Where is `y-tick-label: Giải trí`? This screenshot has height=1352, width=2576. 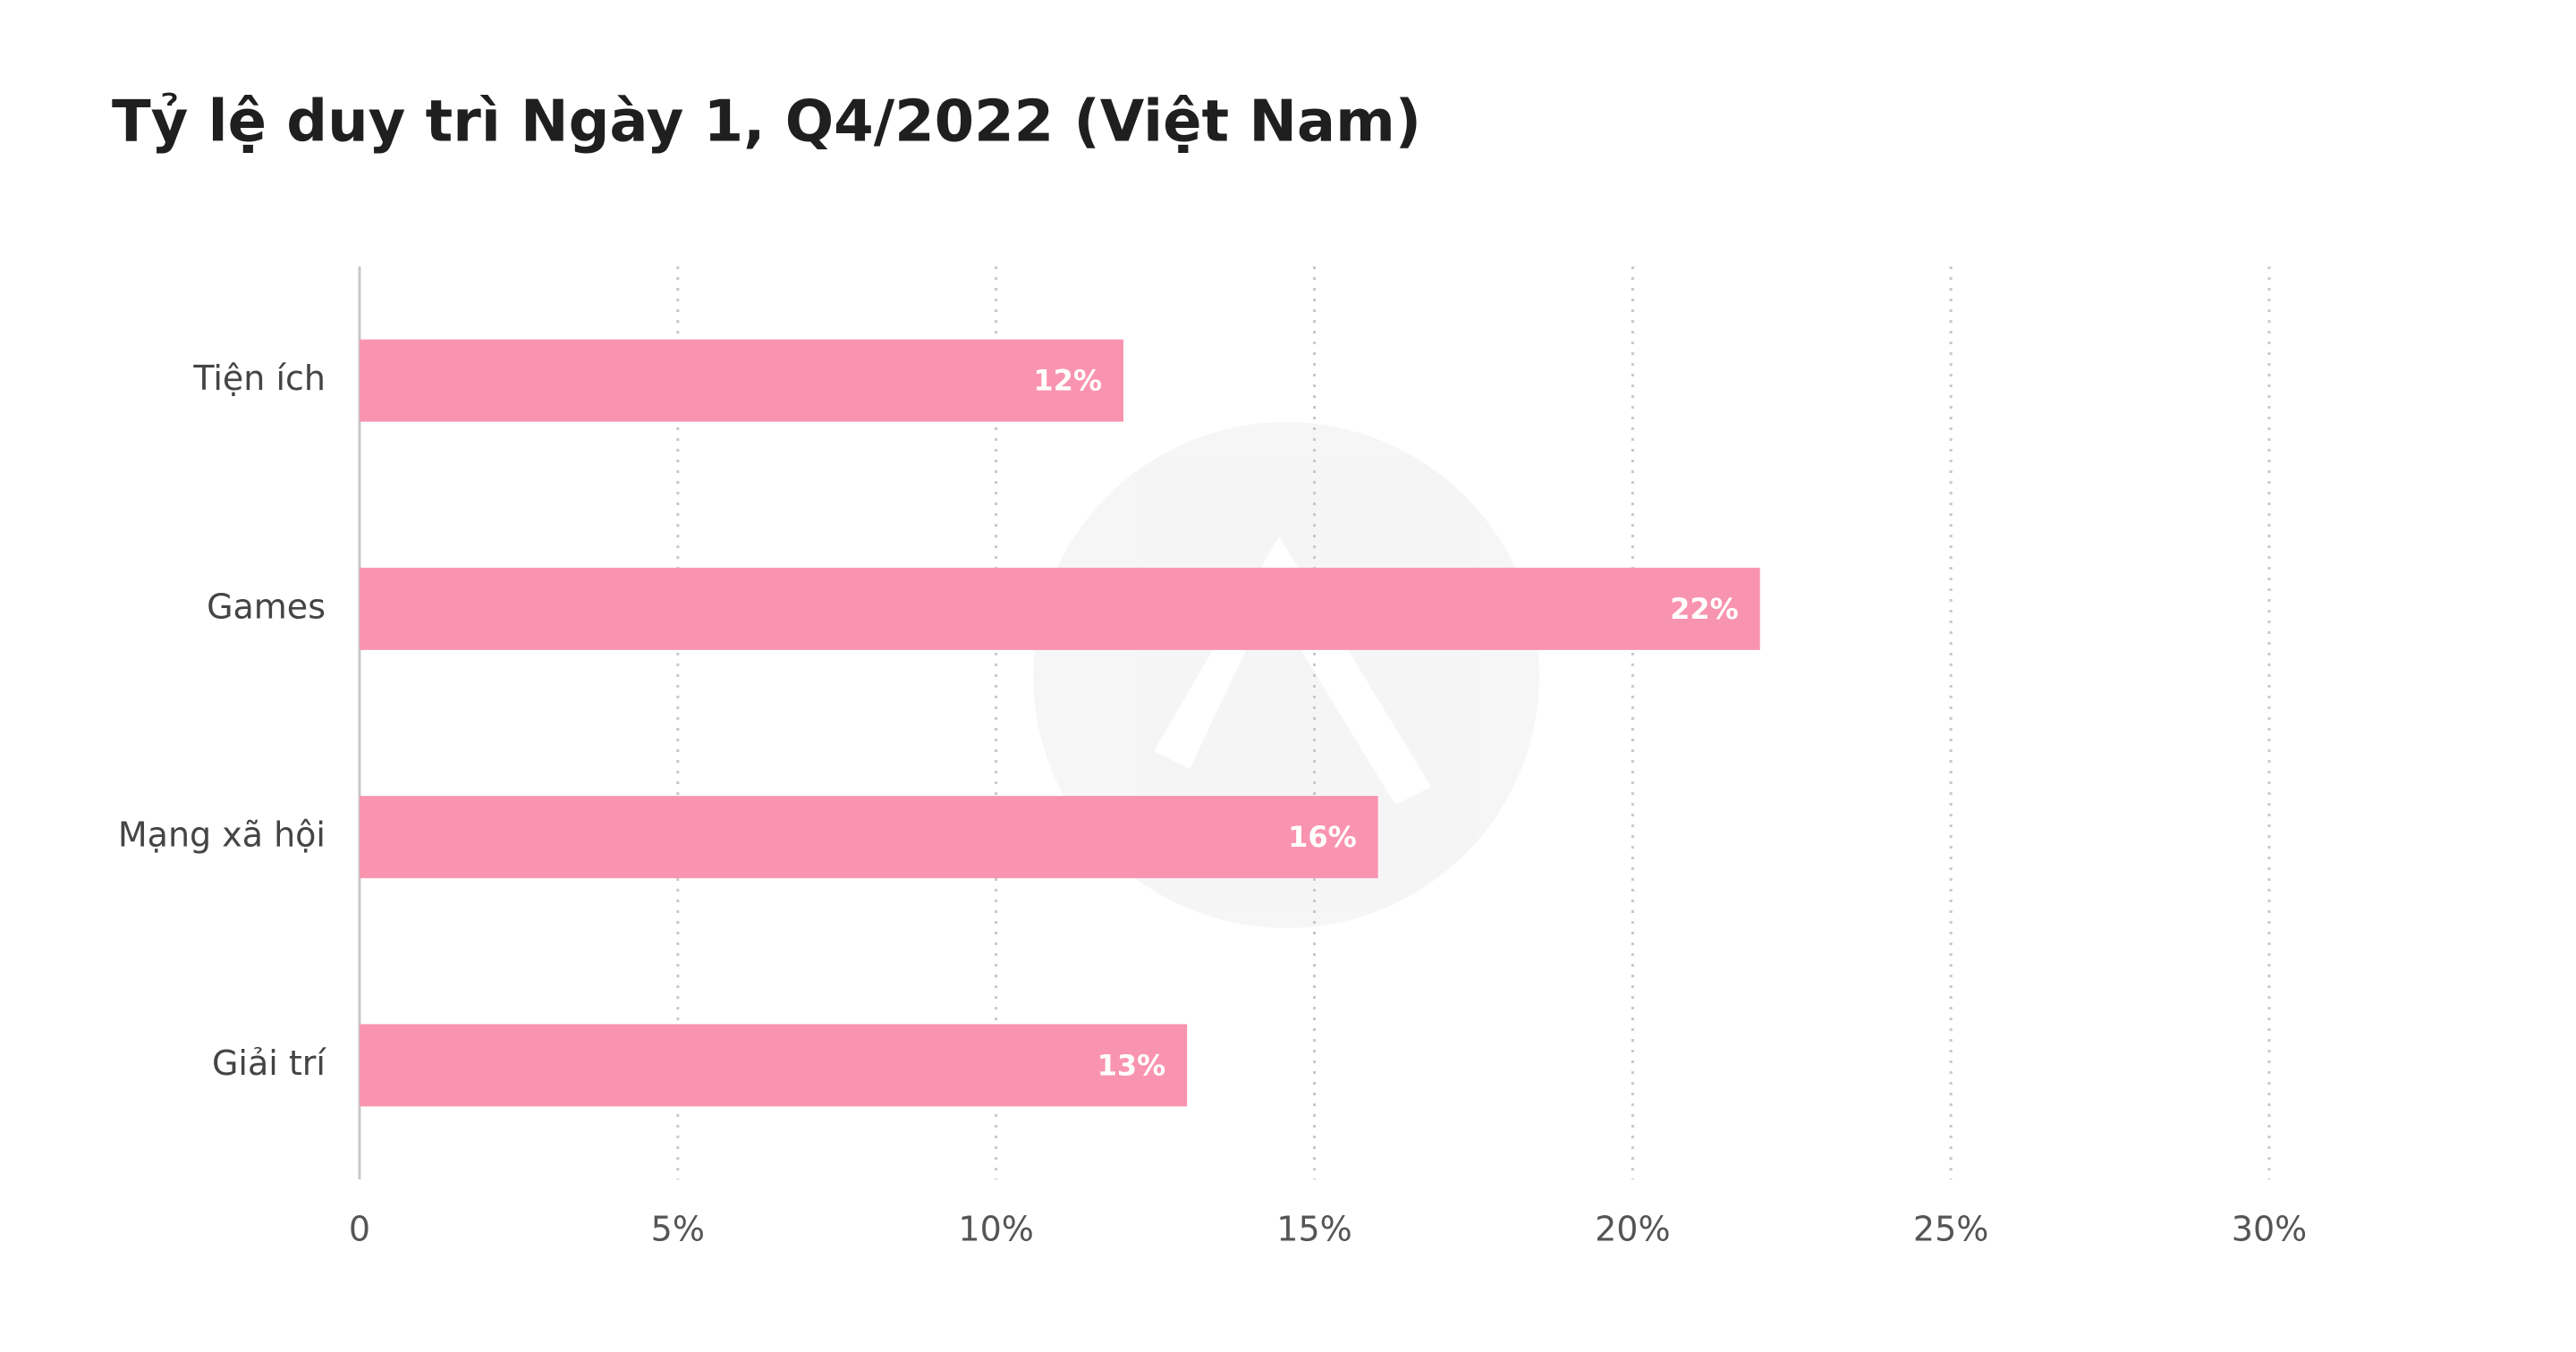
y-tick-label: Giải trí is located at coordinates (269, 1063).